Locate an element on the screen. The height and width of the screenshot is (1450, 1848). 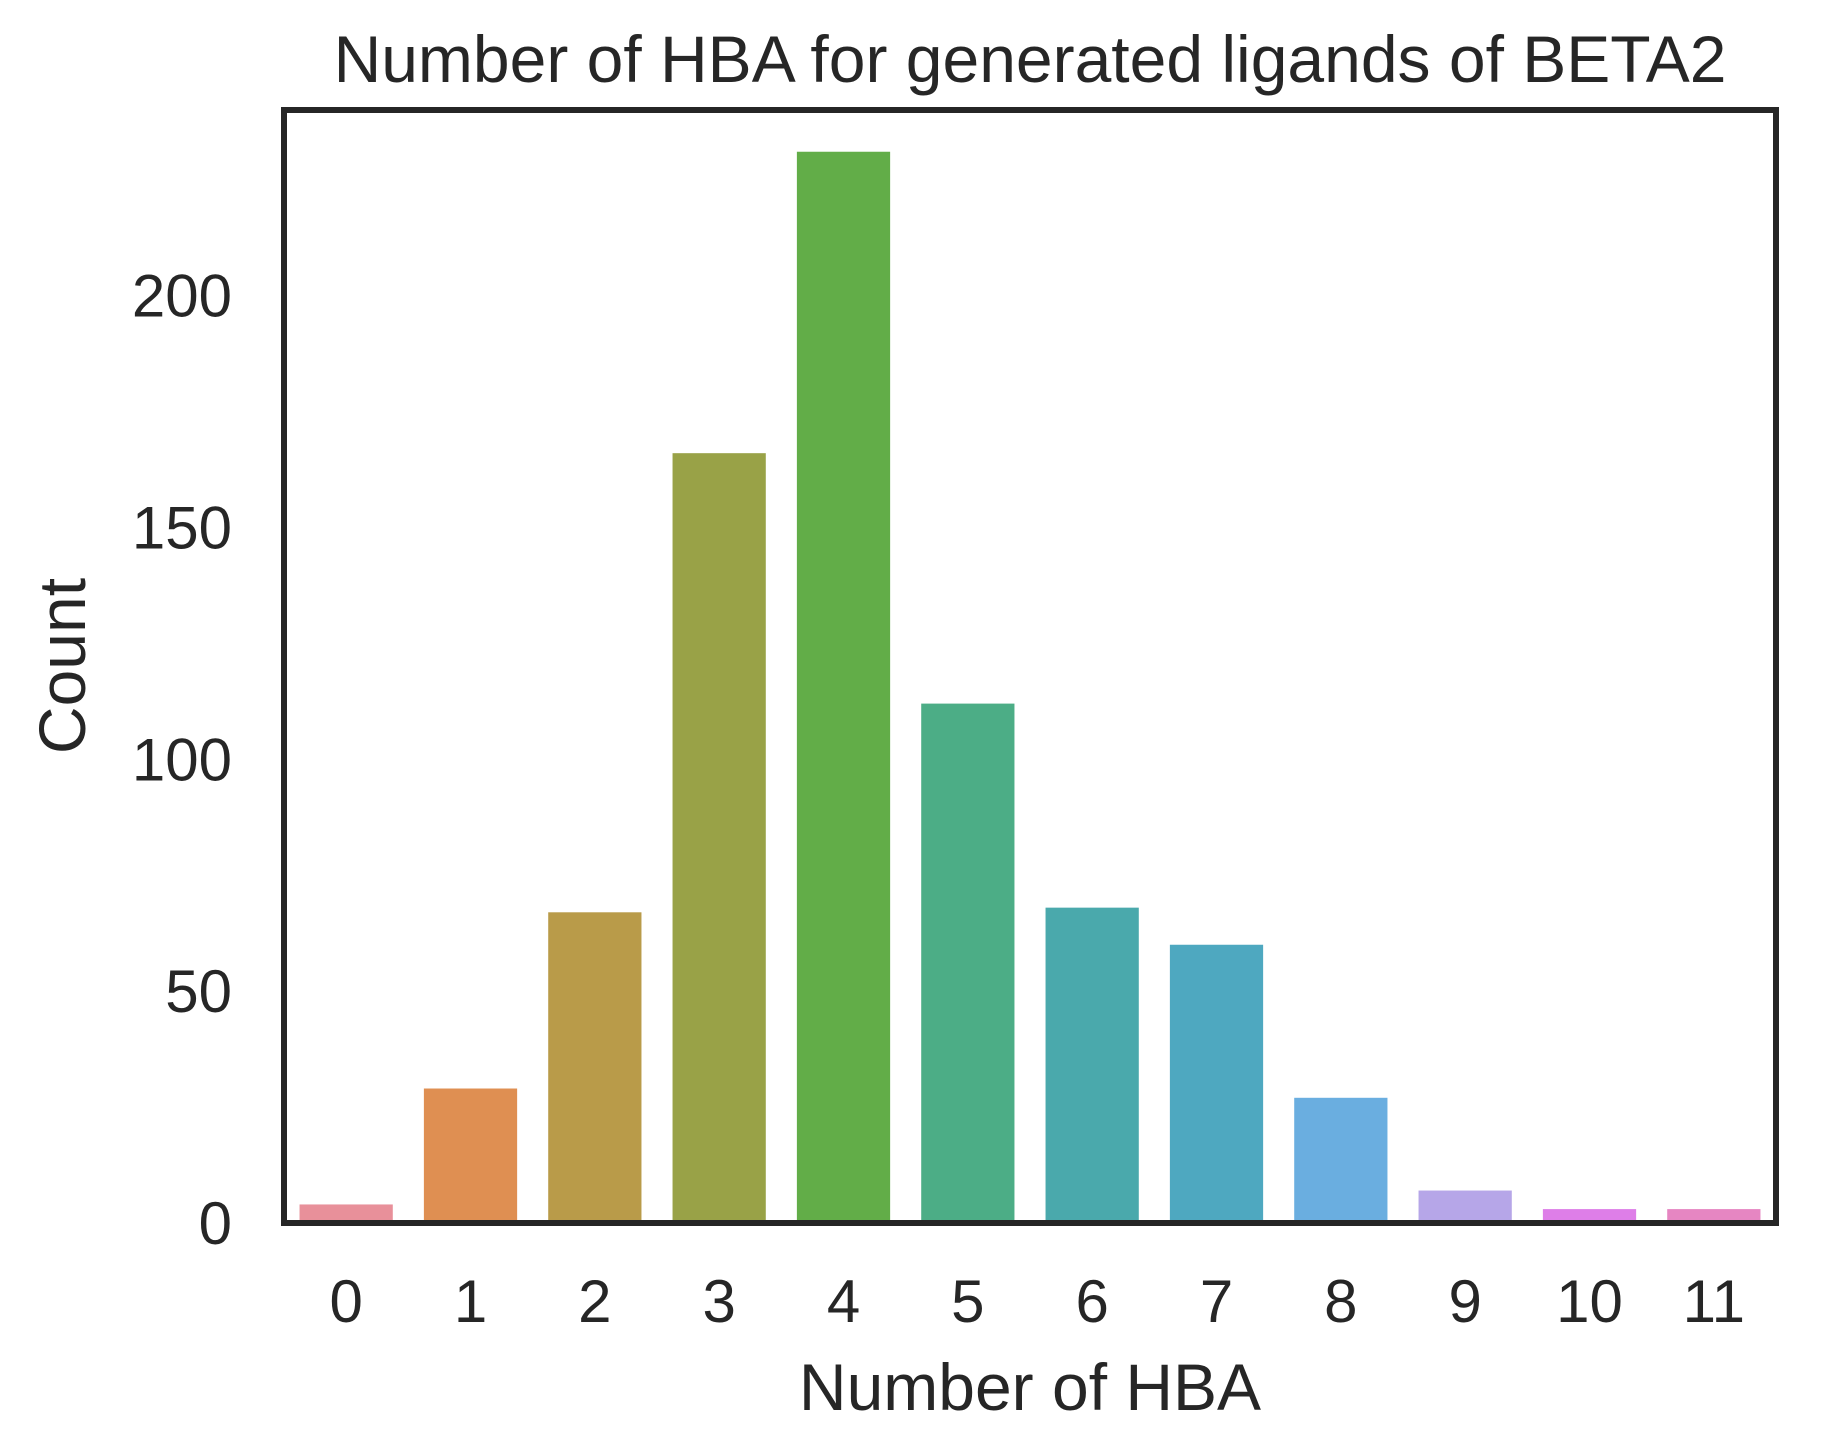
y-tick-label: 100 is located at coordinates (182, 759).